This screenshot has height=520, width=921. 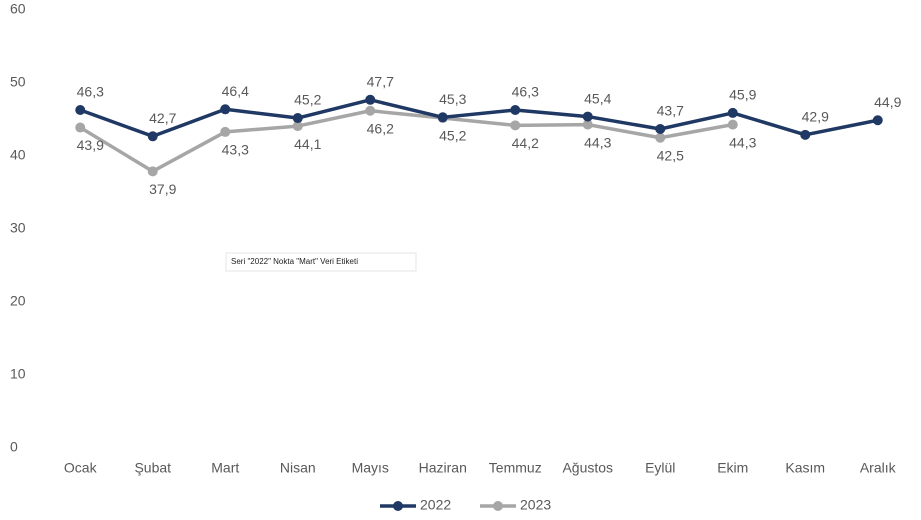 What do you see at coordinates (815, 117) in the screenshot?
I see `data-label: 42,9` at bounding box center [815, 117].